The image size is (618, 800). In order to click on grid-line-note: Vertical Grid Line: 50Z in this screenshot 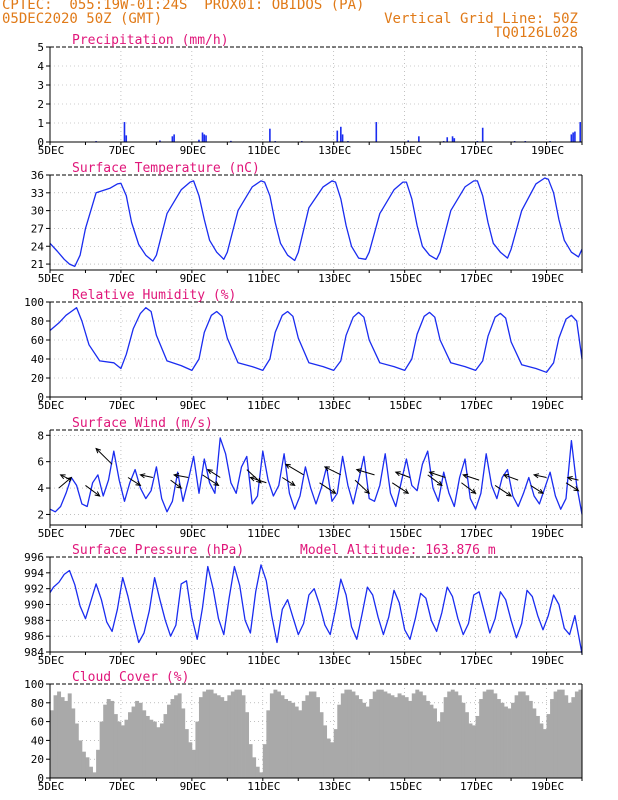, I will do `click(481, 19)`.